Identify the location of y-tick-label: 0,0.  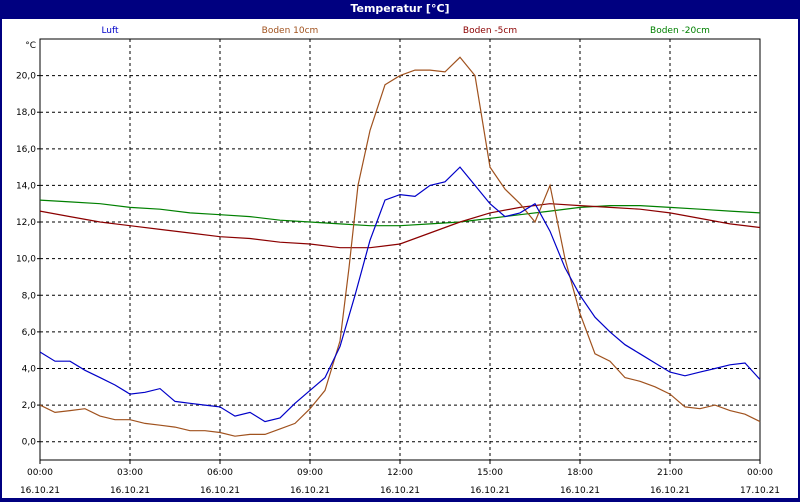
(29, 443).